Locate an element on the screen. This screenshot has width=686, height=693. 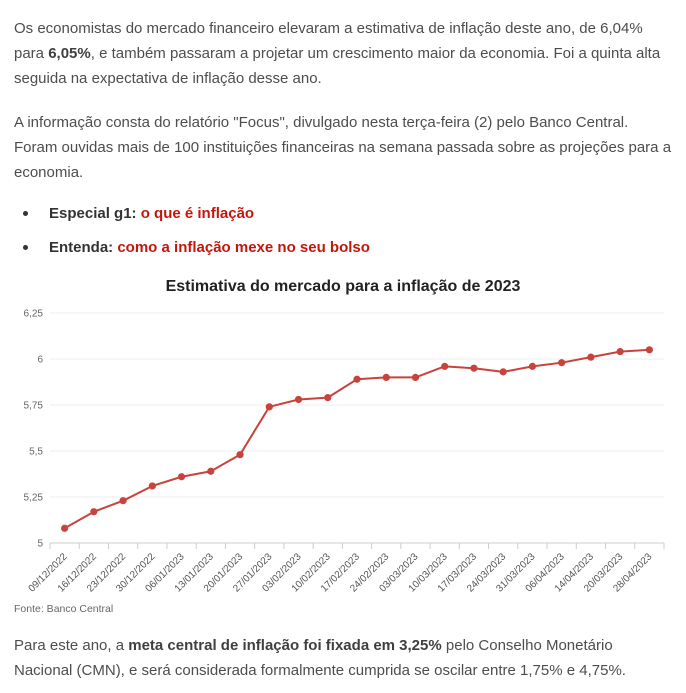
link-inflacao-bolso: como a inflação mexe no seu bolso is located at coordinates (243, 247).